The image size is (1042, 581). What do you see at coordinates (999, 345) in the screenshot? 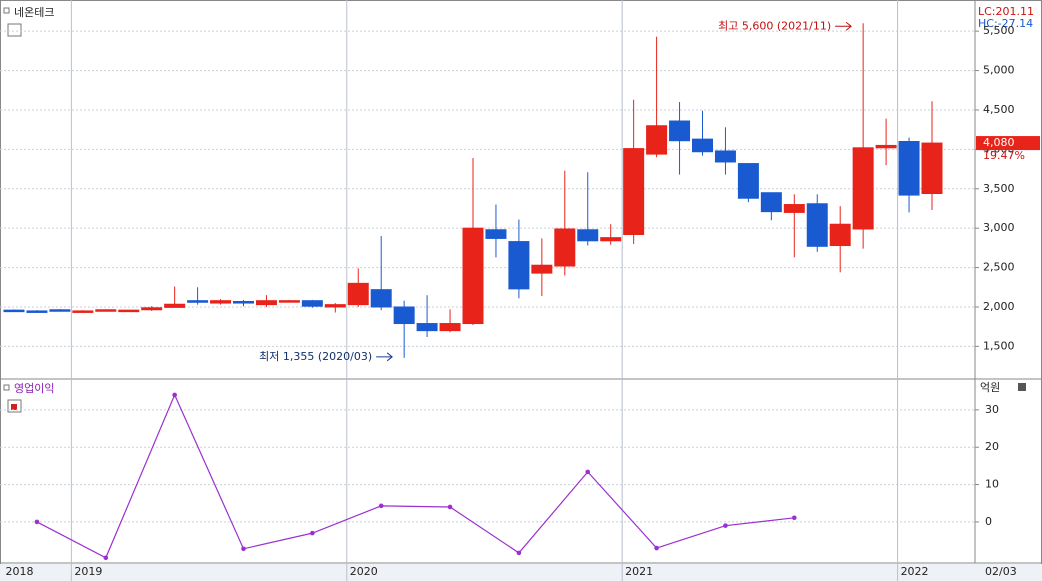
I see `y-tick-label: 1,500` at bounding box center [999, 345].